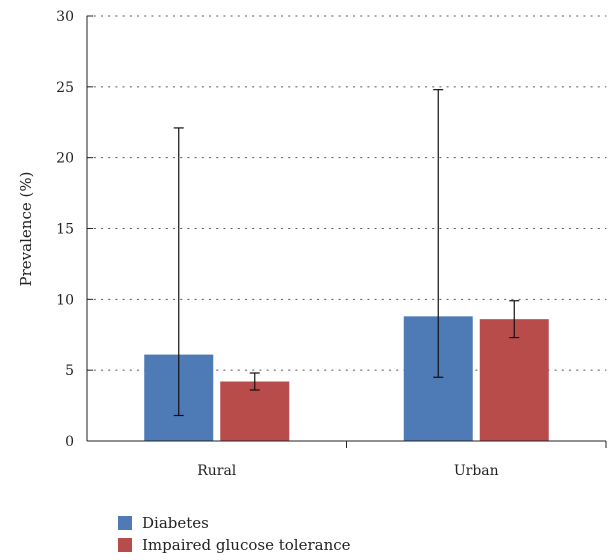 The width and height of the screenshot is (611, 560). I want to click on legend-swatch-diabetes, so click(125, 523).